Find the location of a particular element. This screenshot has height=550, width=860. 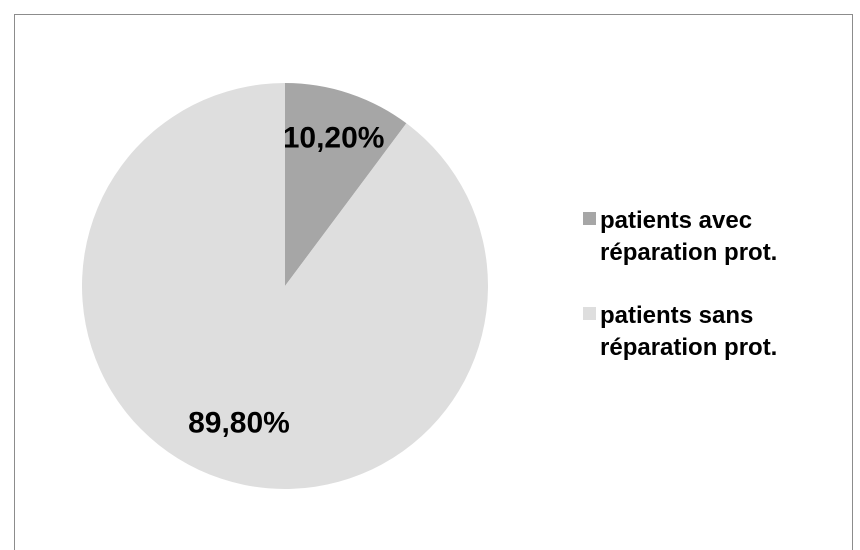

legend-label: patients sans réparation prot. is located at coordinates (689, 331).